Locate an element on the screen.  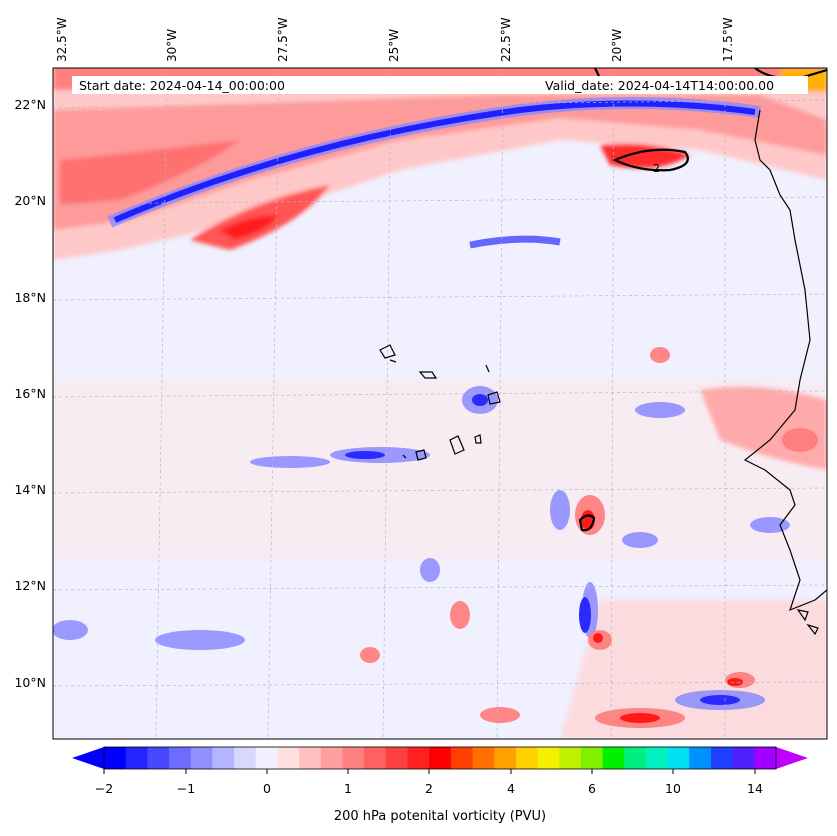
lat-label-18n: 18°N is located at coordinates (30, 297).